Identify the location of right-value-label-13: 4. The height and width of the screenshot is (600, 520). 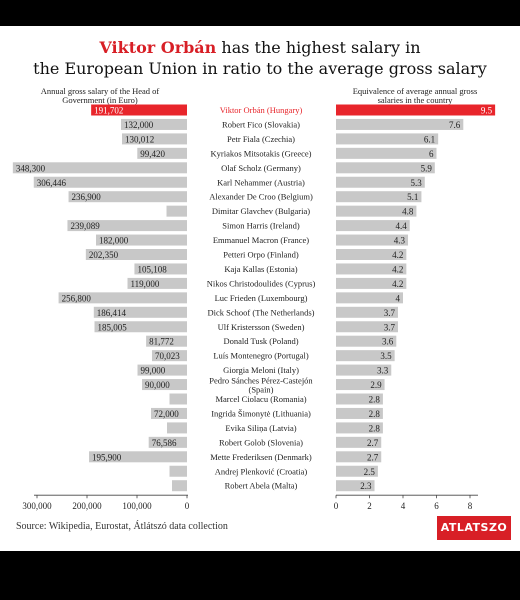
(398, 298).